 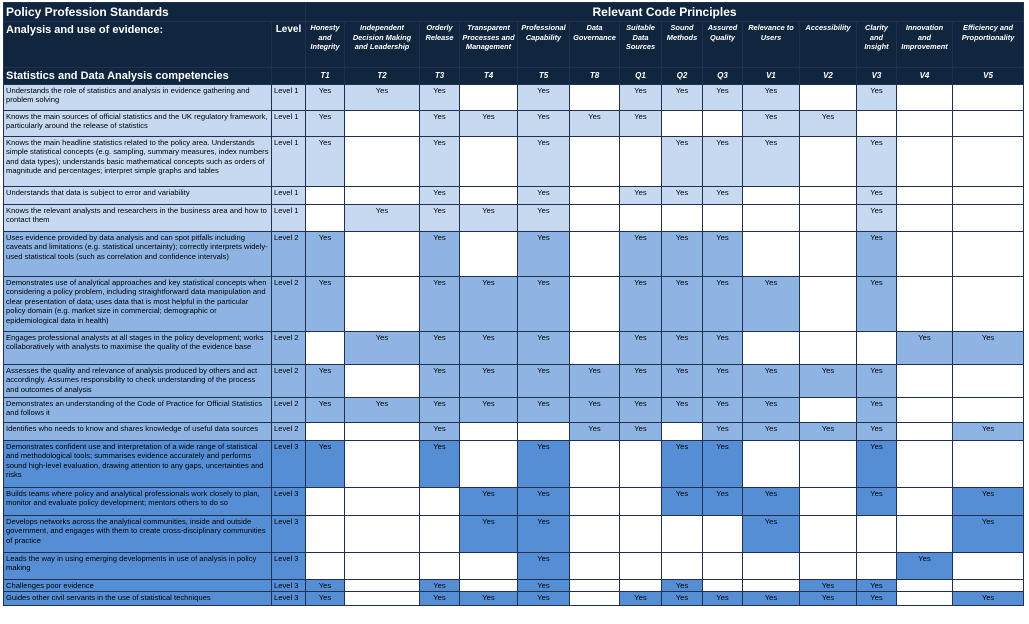 I want to click on principle-name: Professional Capability, so click(x=543, y=44).